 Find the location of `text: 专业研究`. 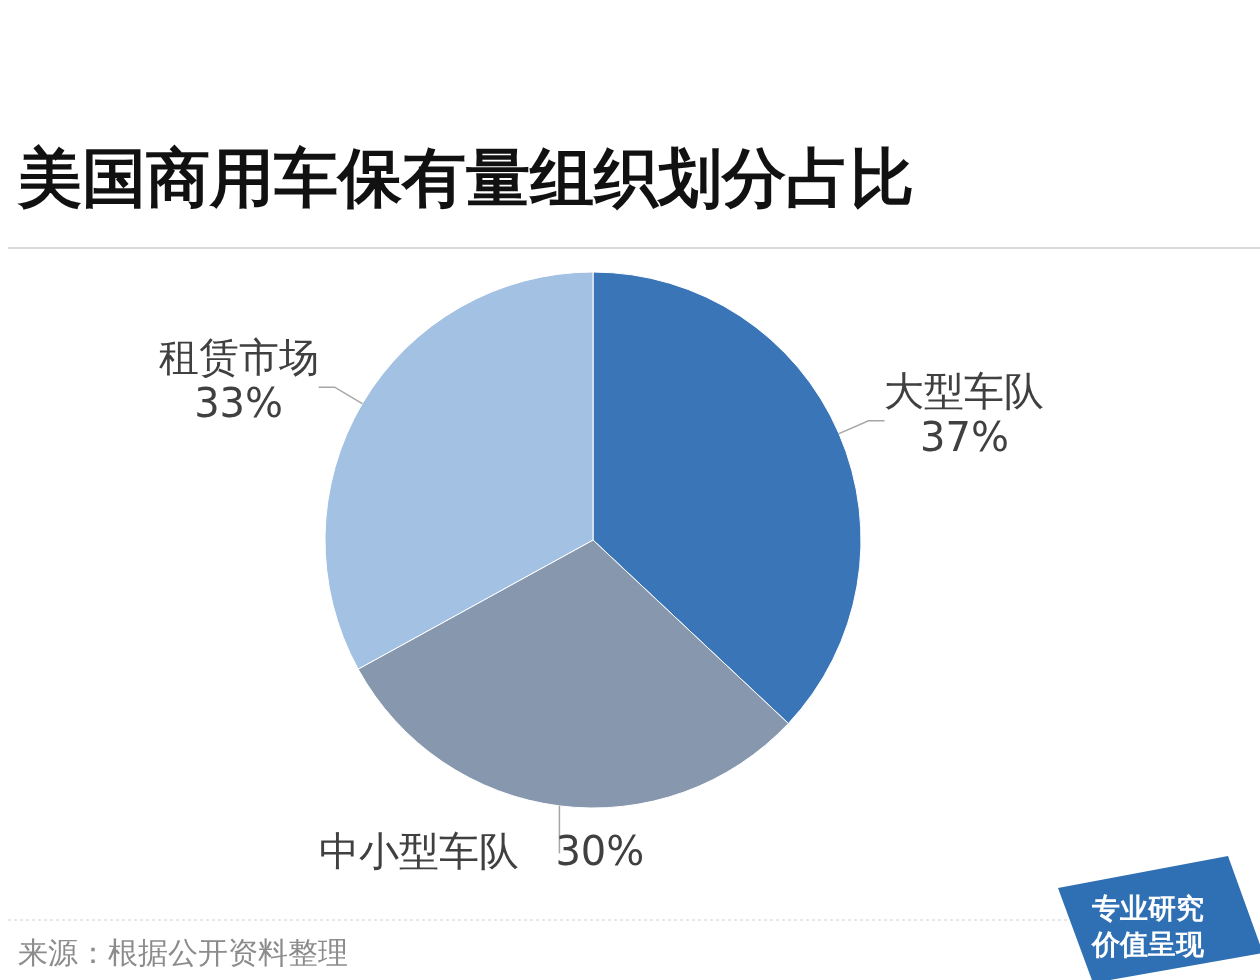

text: 专业研究 is located at coordinates (1147, 908).